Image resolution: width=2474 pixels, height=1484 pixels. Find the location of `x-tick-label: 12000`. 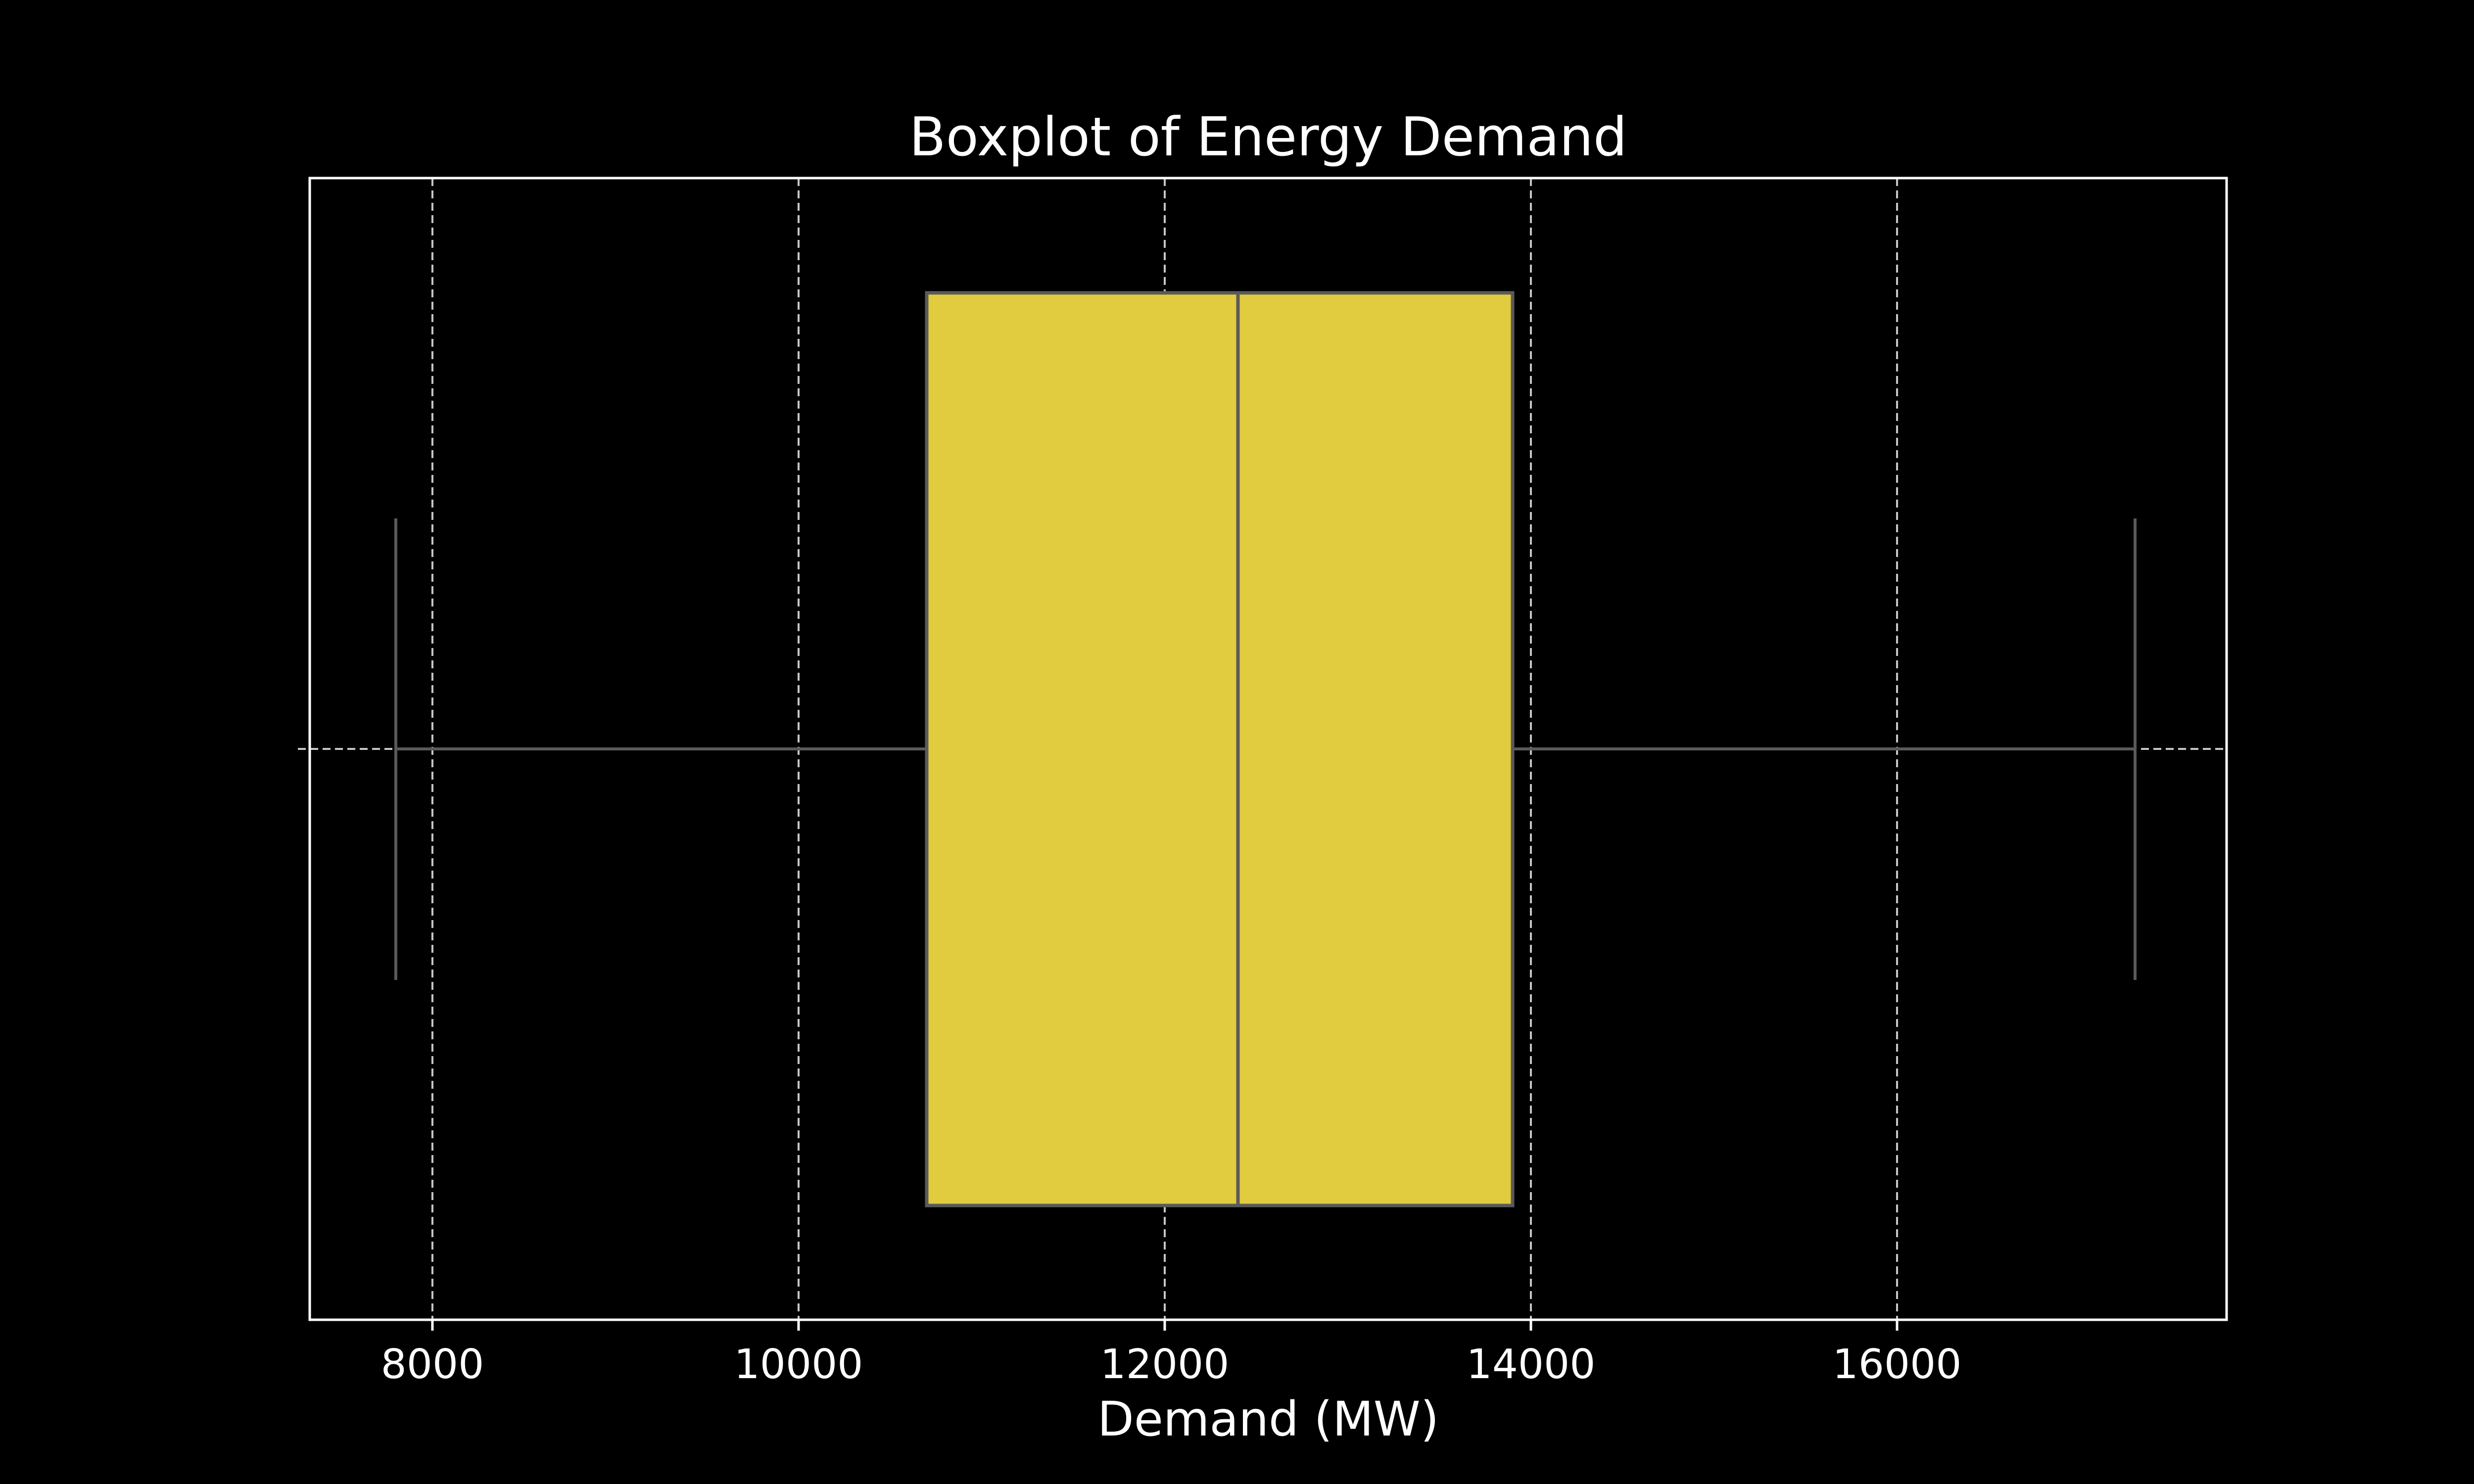

x-tick-label: 12000 is located at coordinates (1165, 1364).